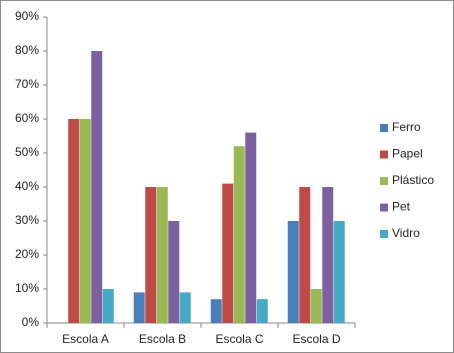 This screenshot has width=454, height=353. Describe the element at coordinates (239, 339) in the screenshot. I see `x-tick-label: Escola C` at that location.